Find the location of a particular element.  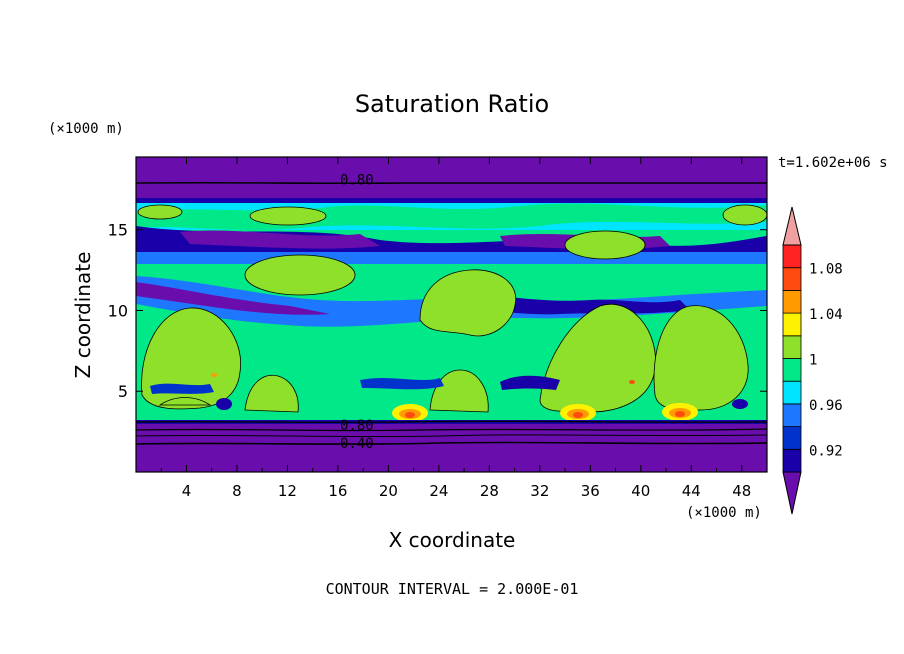

colorbar-lower-triangle is located at coordinates (792, 493).